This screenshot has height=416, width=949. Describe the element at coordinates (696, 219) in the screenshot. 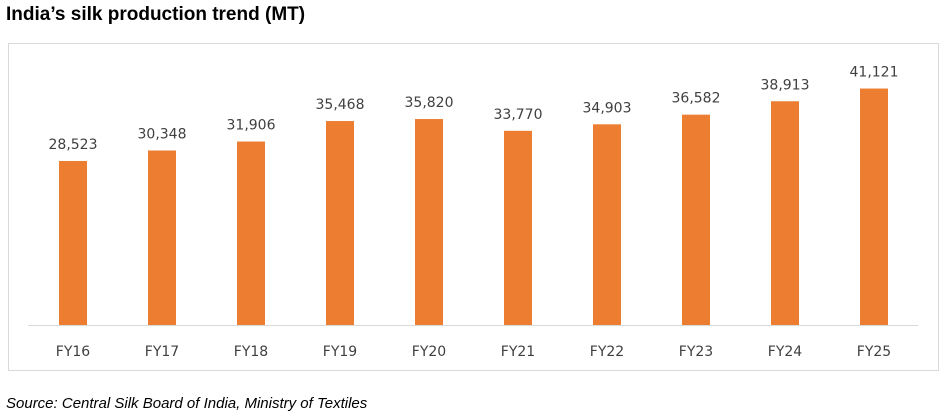

I see `bar-FY23` at that location.